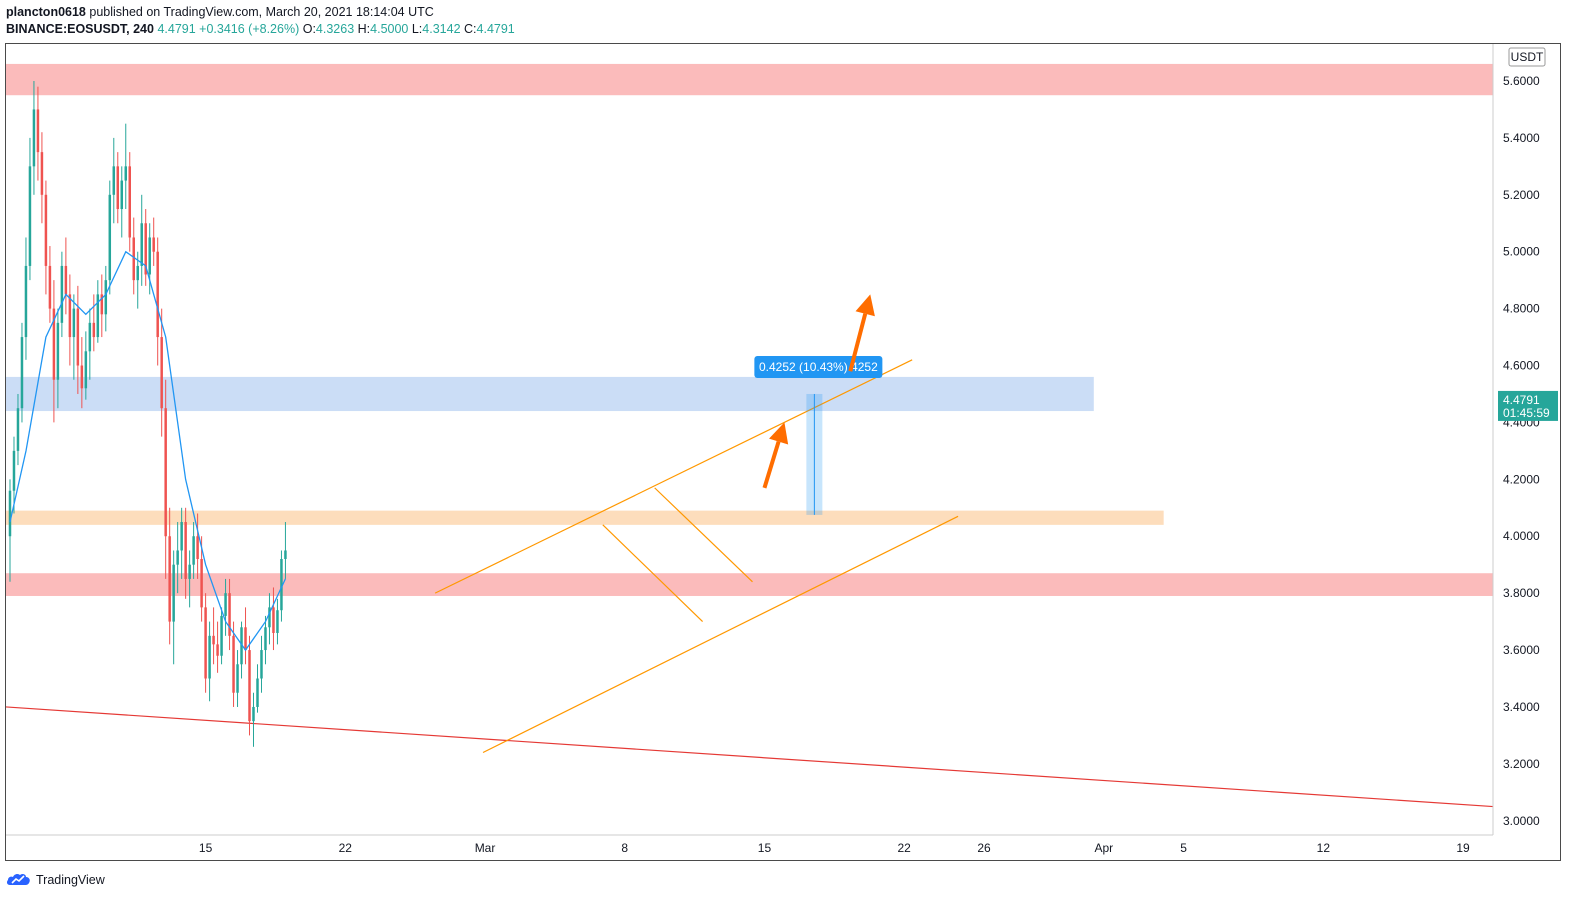 The width and height of the screenshot is (1578, 904). Describe the element at coordinates (1521, 81) in the screenshot. I see `y-tick-label: 5.6000` at that location.